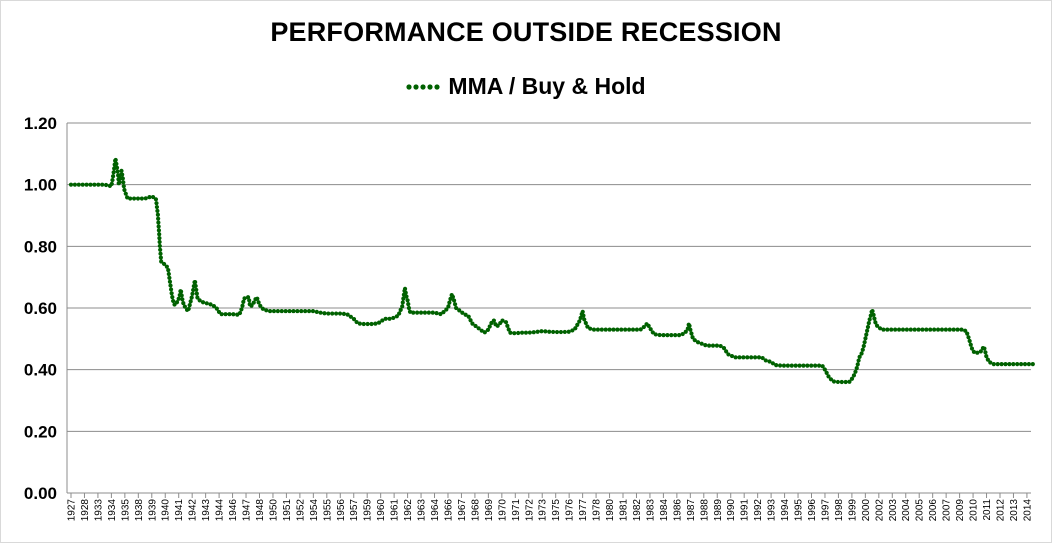 The width and height of the screenshot is (1052, 543). Describe the element at coordinates (960, 510) in the screenshot. I see `x-tick-label: 2009` at that location.